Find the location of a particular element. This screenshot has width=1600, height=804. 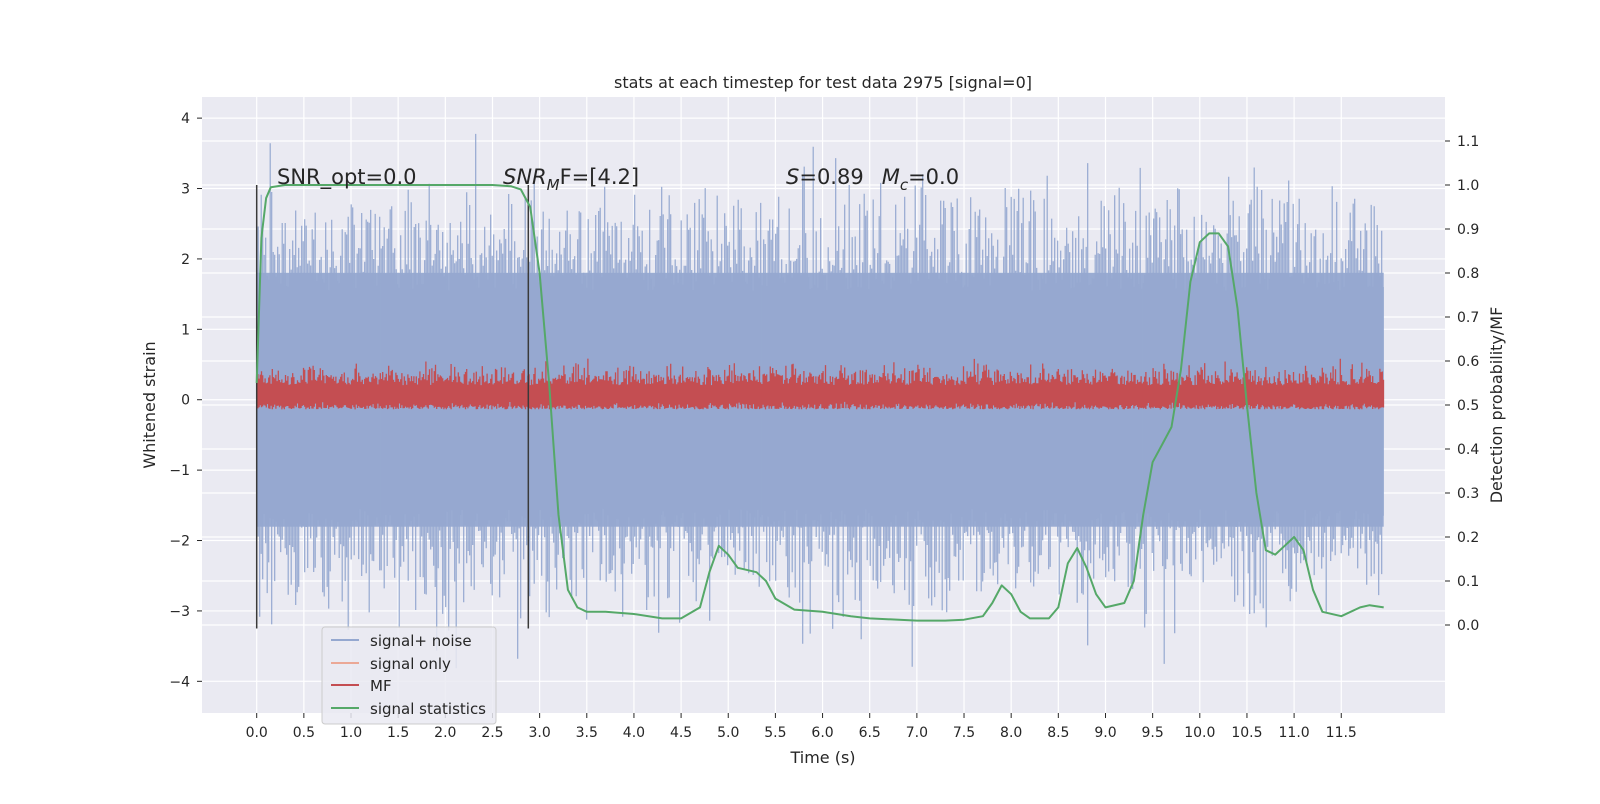

legend-box is located at coordinates (409, 675).